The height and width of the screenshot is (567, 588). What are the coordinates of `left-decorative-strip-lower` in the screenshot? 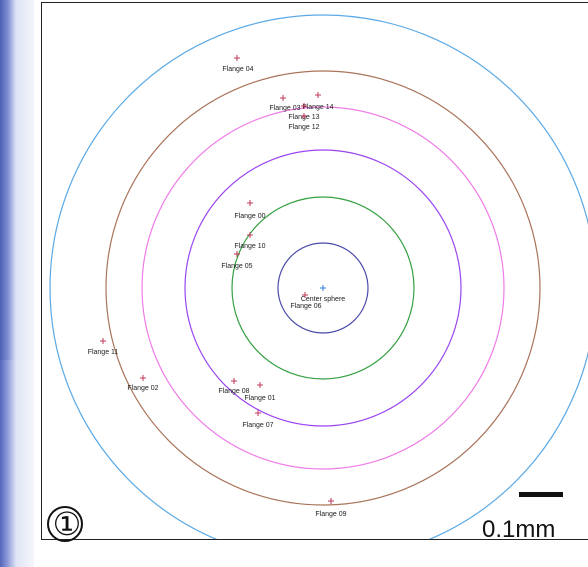 It's located at (17, 463).